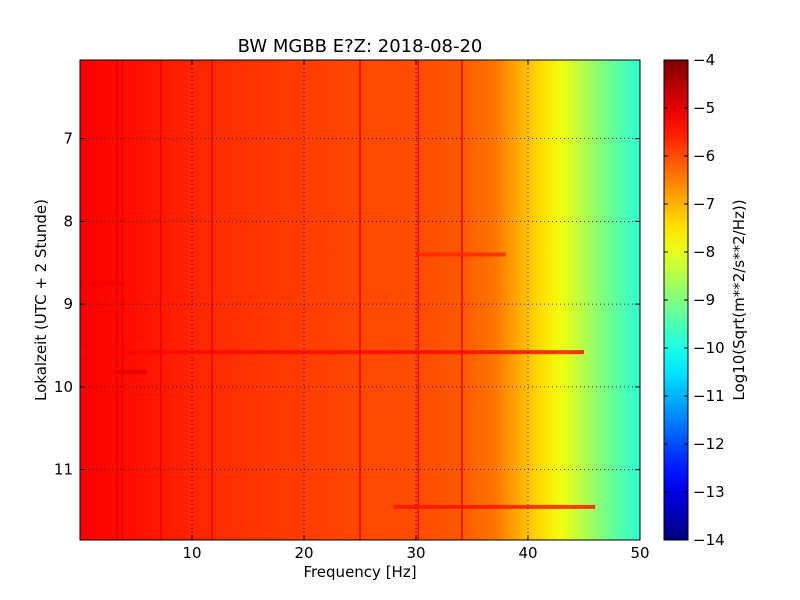 Image resolution: width=800 pixels, height=600 pixels. What do you see at coordinates (41, 300) in the screenshot?
I see `y-axis-label: Lokalzeit (UTC + 2 Stunde)` at bounding box center [41, 300].